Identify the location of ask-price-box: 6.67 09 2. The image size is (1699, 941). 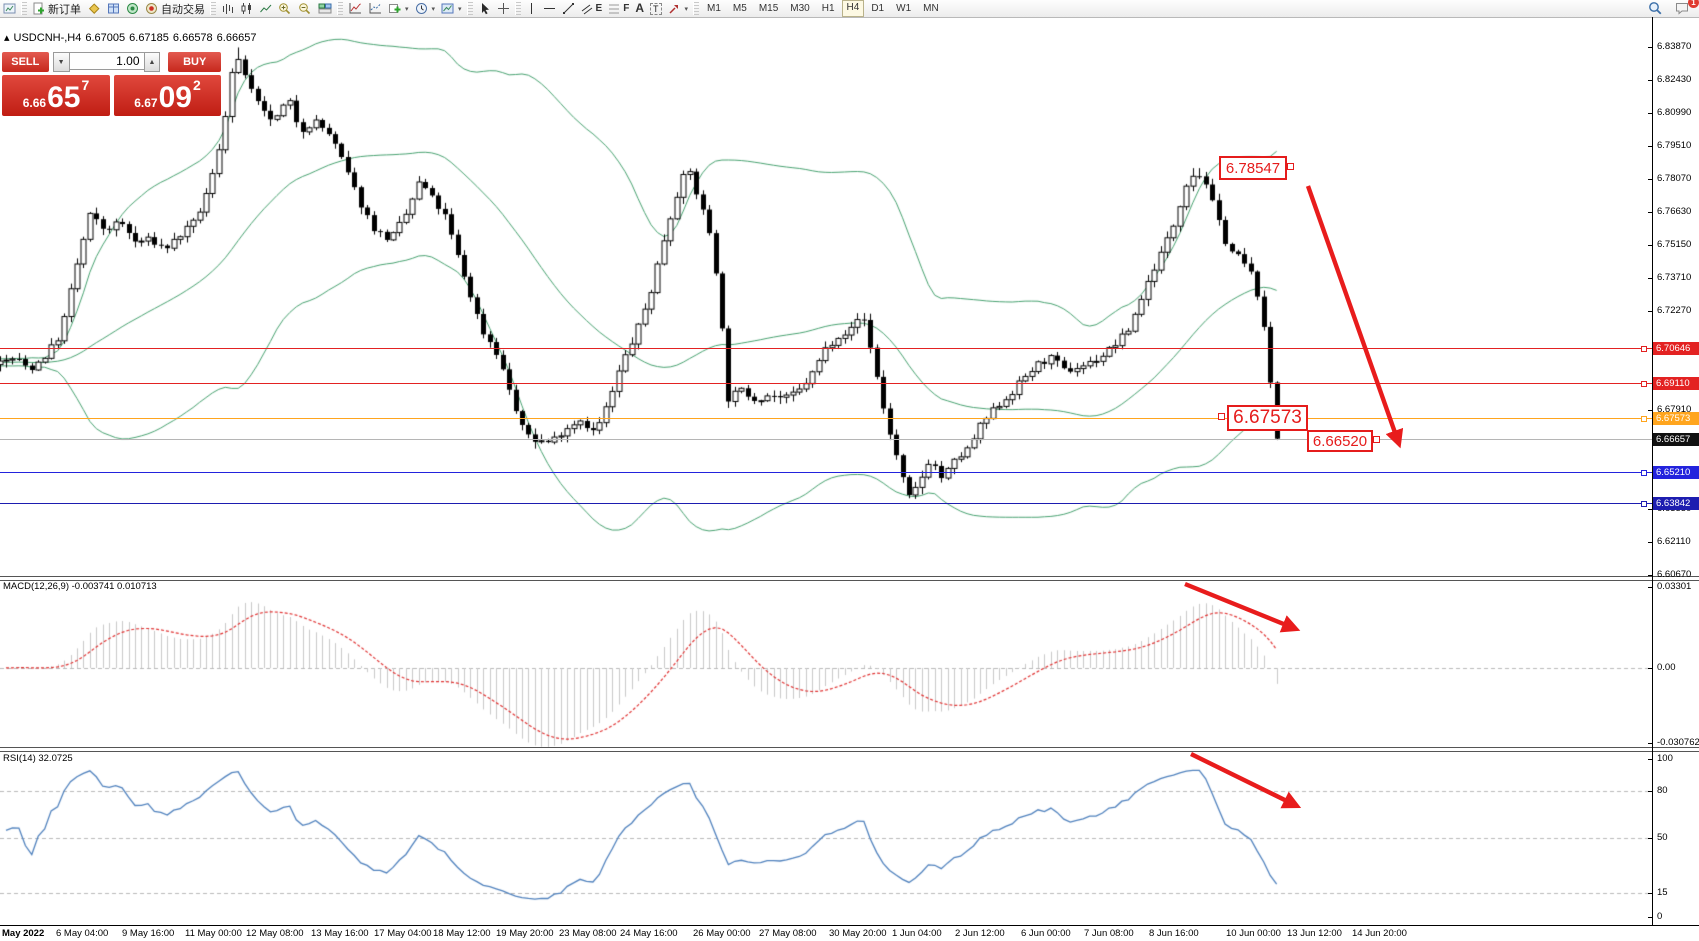
(167, 95).